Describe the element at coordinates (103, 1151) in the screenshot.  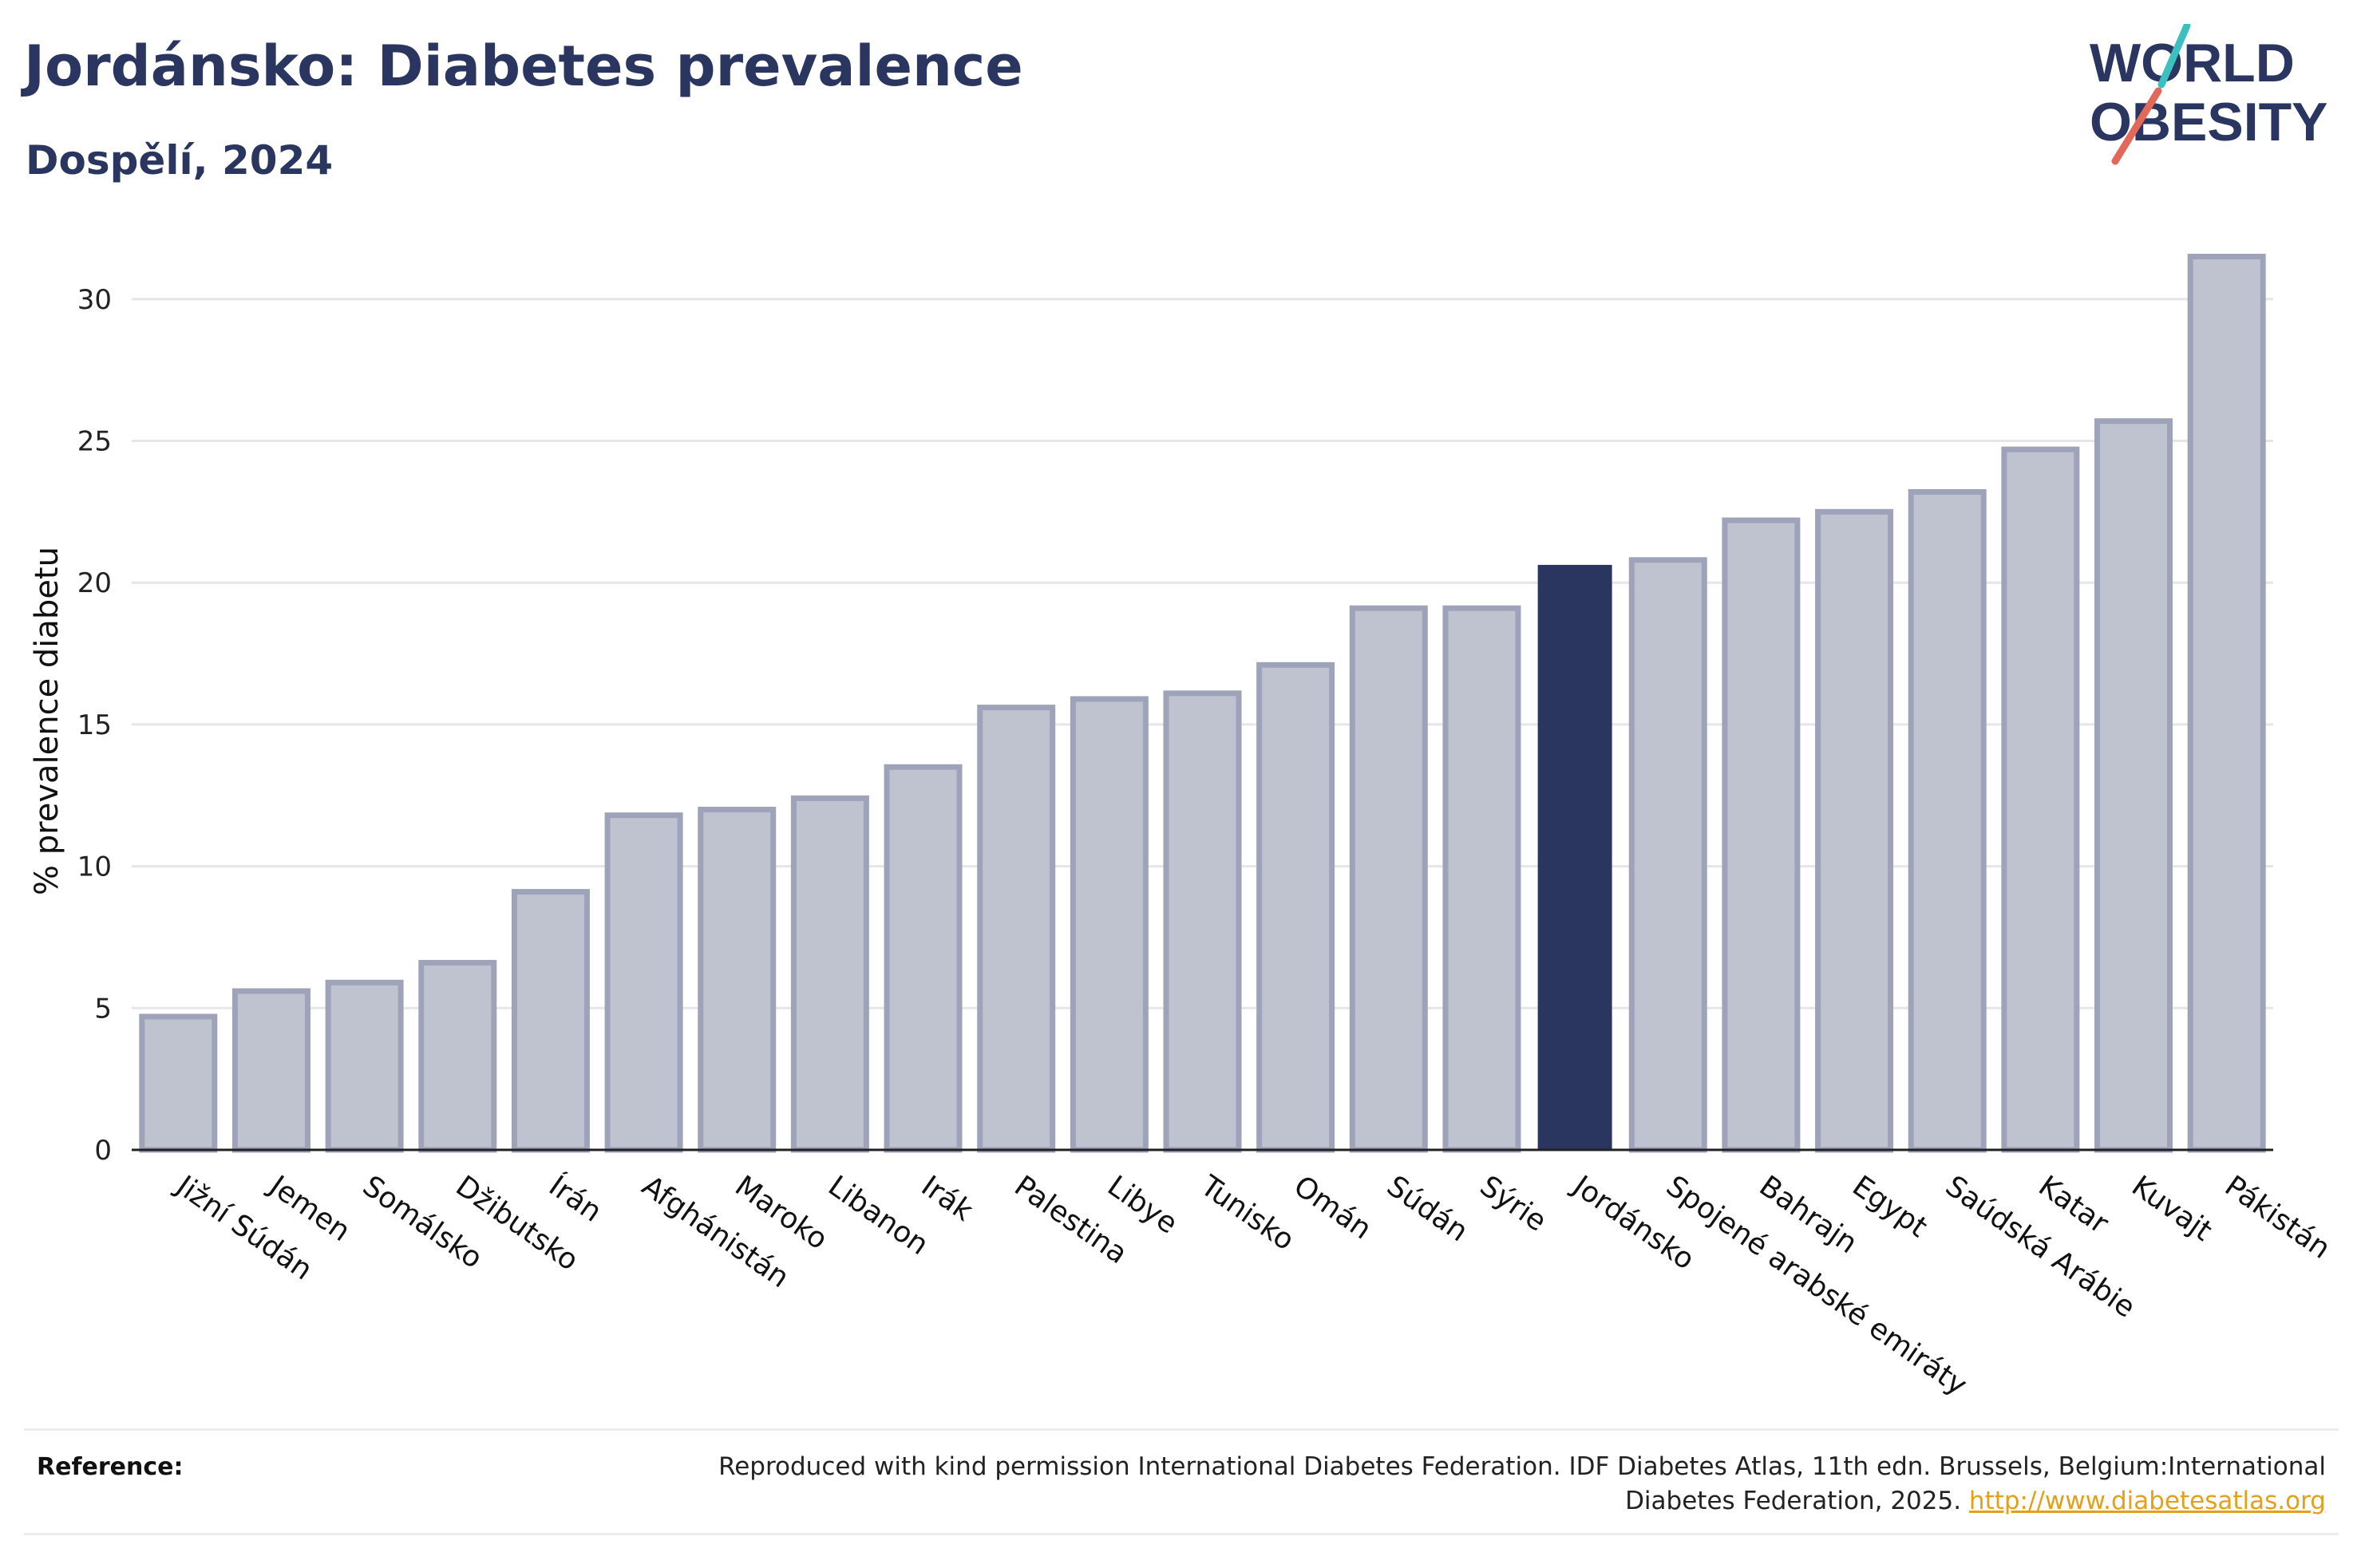
I see `y-tick-label: 0` at that location.